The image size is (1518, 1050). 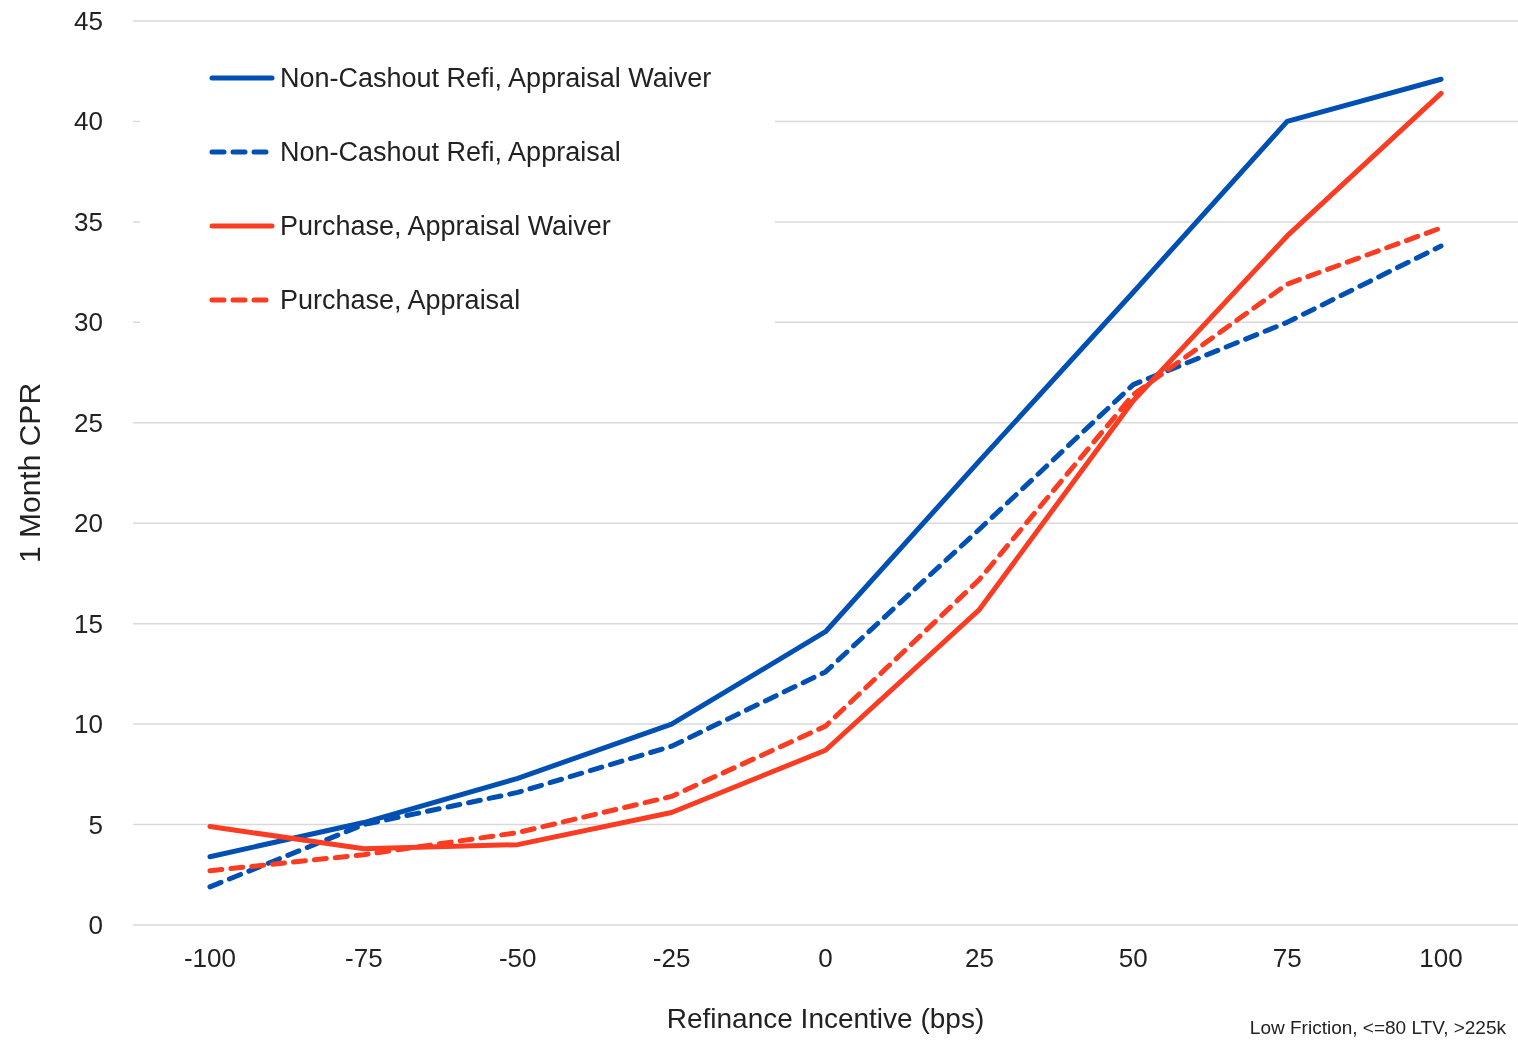 I want to click on y-axis-title: 1 Month CPR, so click(x=29, y=473).